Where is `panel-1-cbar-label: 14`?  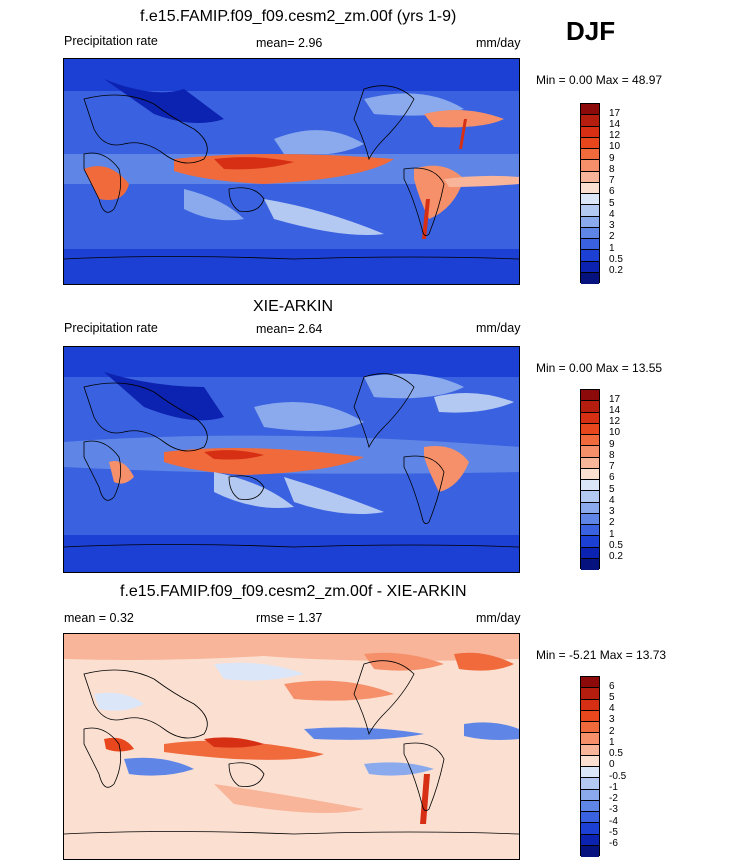
panel-1-cbar-label: 14 is located at coordinates (615, 124).